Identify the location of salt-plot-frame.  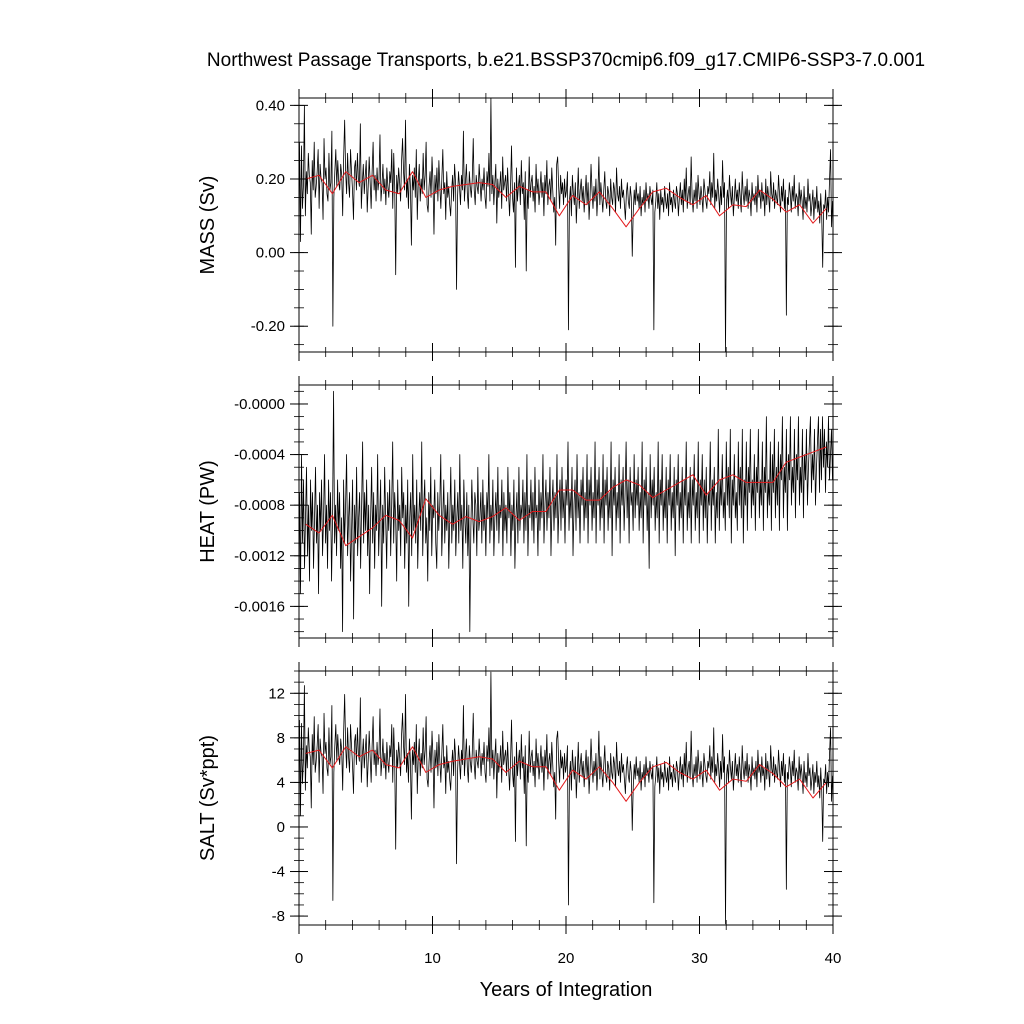
(566, 798).